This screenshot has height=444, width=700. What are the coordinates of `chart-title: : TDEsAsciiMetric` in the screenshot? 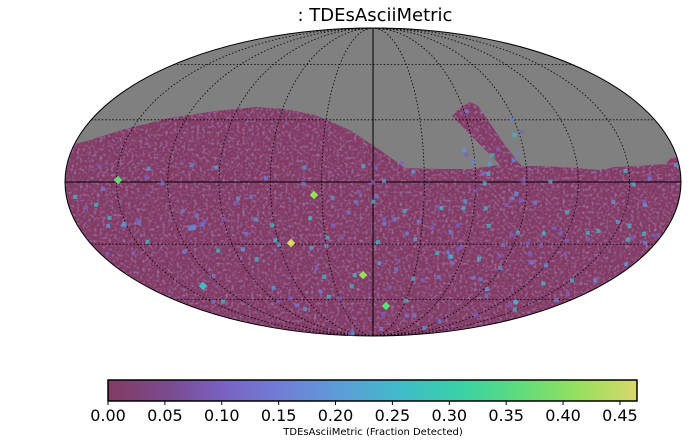 It's located at (375, 15).